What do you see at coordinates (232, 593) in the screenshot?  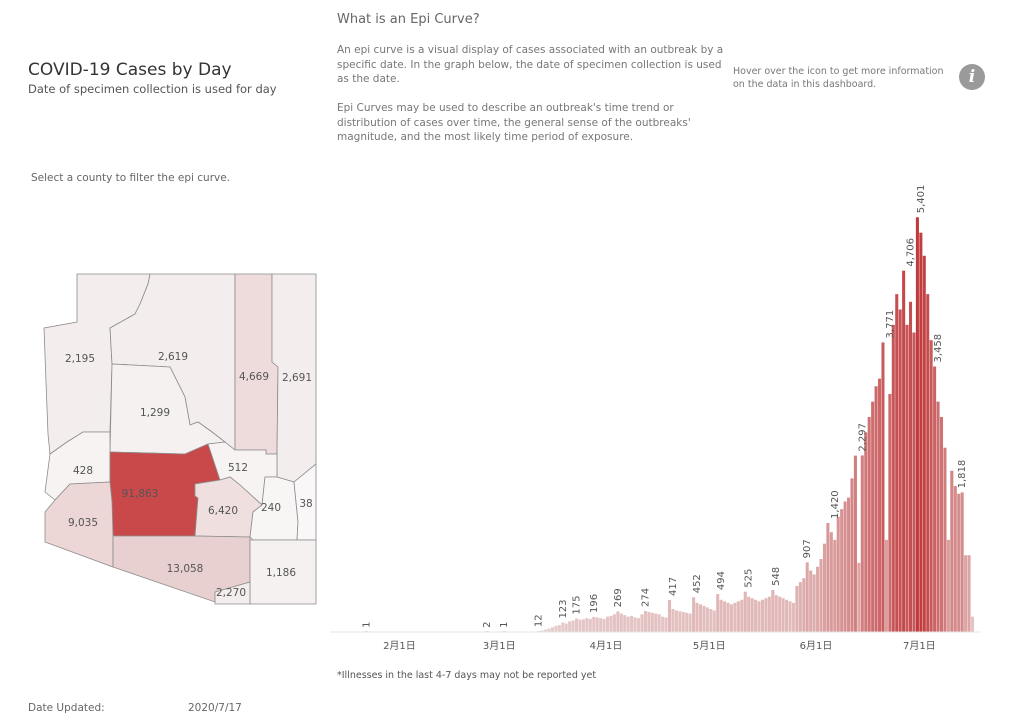 I see `county-santa-cruz` at bounding box center [232, 593].